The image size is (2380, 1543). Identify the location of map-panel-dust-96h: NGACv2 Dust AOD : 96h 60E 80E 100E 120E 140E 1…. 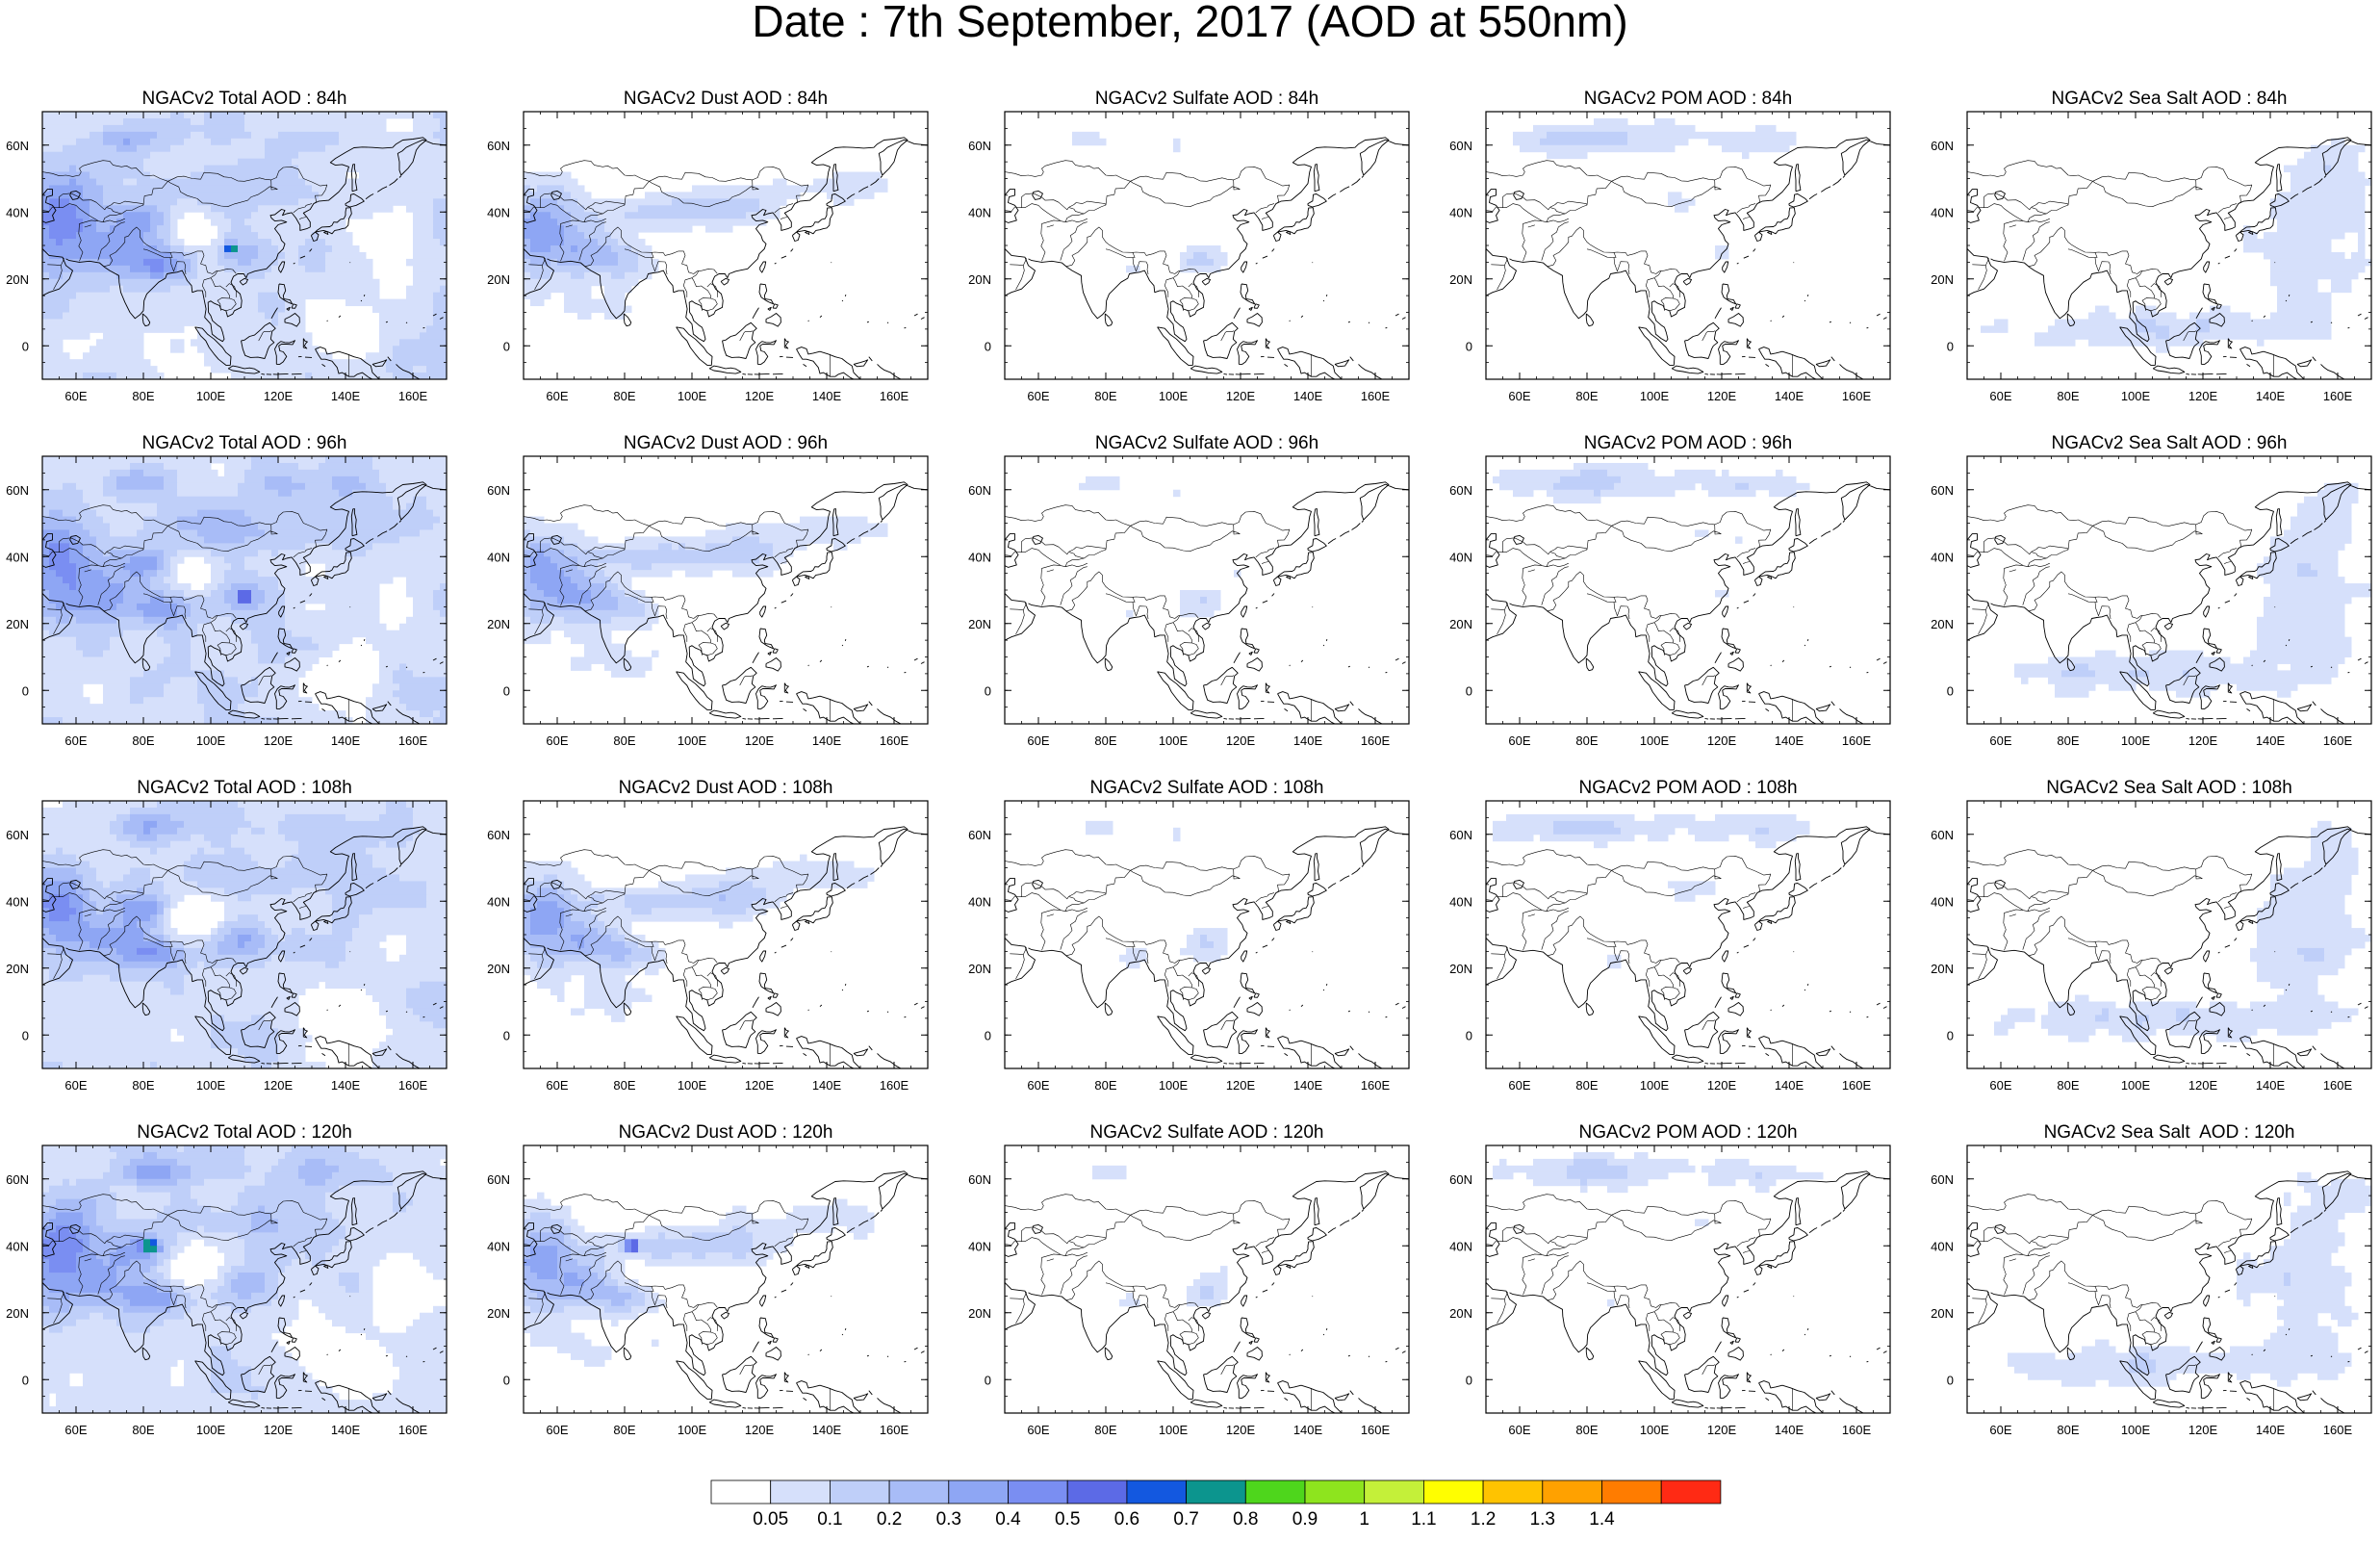
(705, 596).